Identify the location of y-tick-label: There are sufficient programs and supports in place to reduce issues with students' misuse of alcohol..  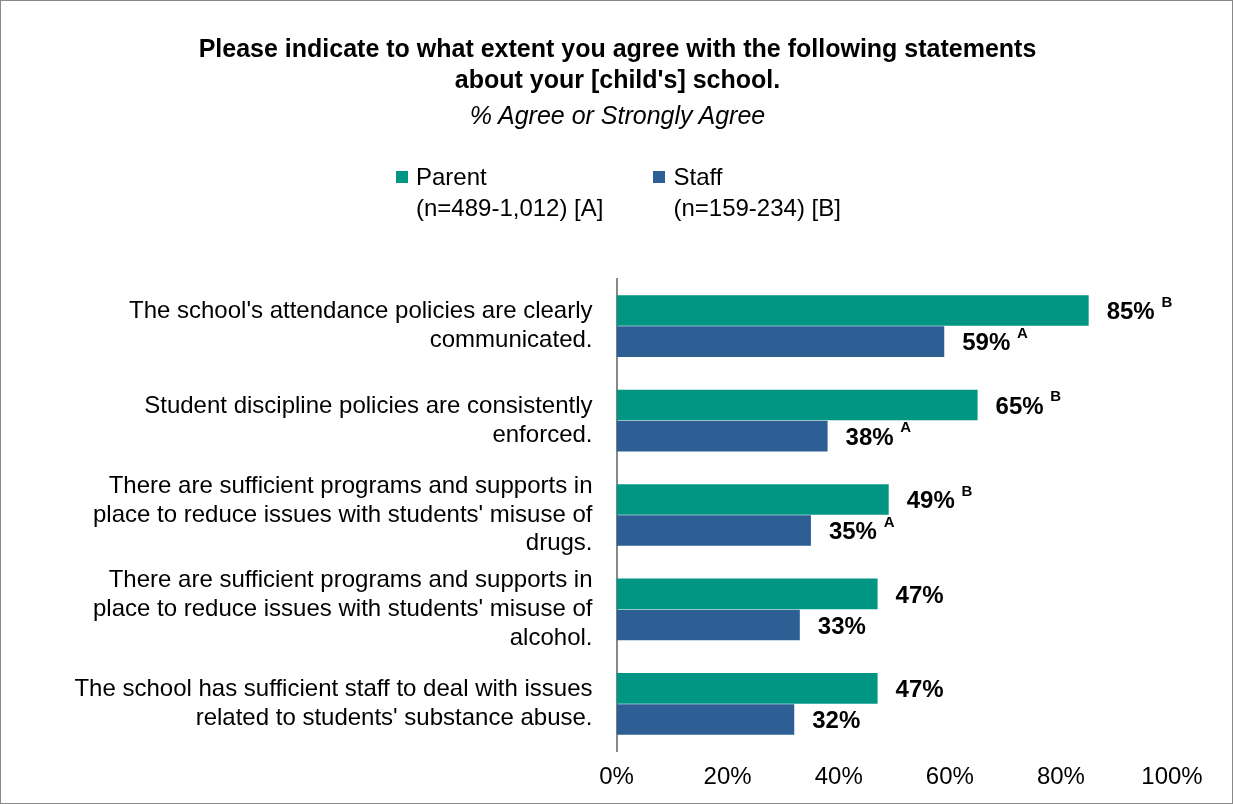
(343, 607).